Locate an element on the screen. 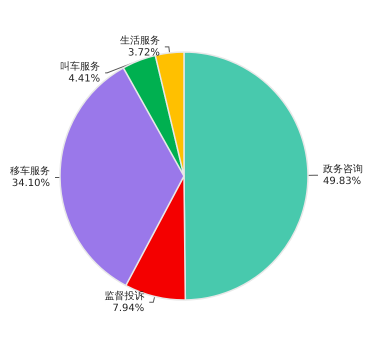 The height and width of the screenshot is (339, 368). slice-label: 监督投诉 is located at coordinates (124, 296).